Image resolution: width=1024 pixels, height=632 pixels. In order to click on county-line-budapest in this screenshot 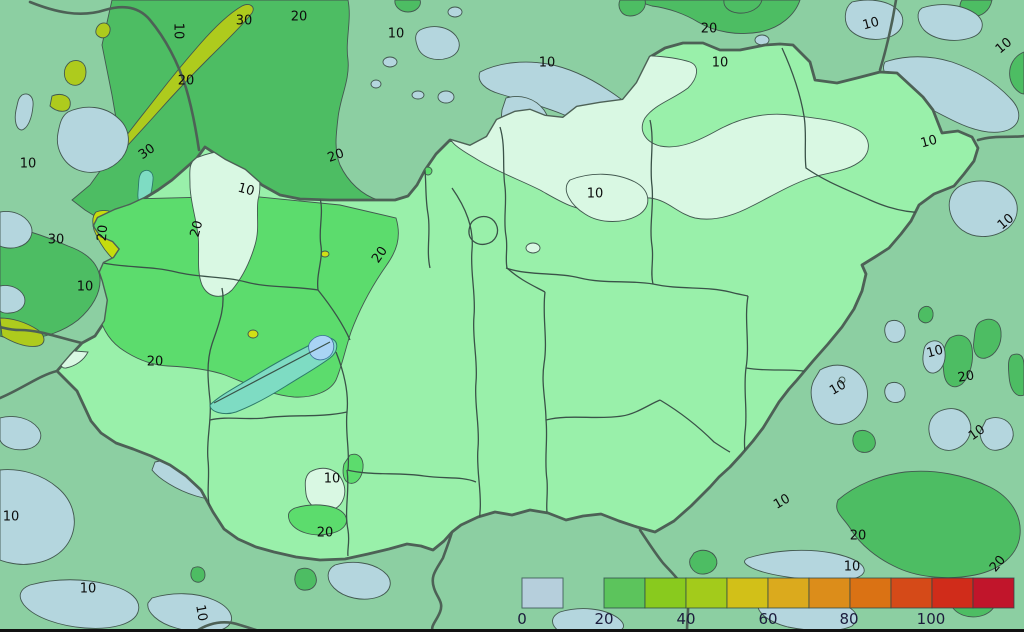, I will do `click(483, 230)`.